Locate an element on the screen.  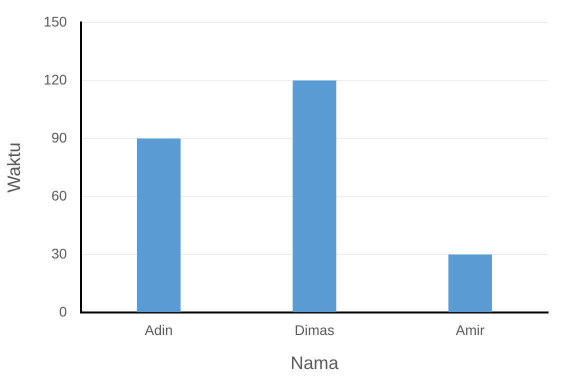
y-tick-label: 150 is located at coordinates (56, 21).